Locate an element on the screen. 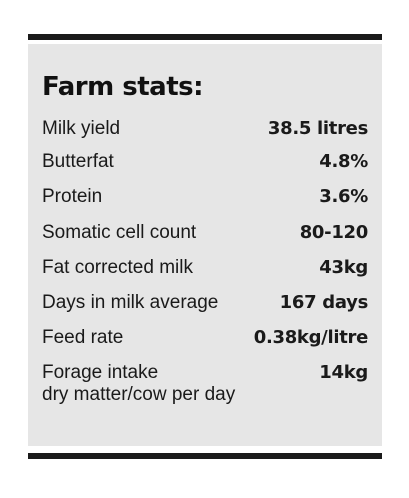  stat-label-line2: dry matter/cow per day is located at coordinates (139, 394).